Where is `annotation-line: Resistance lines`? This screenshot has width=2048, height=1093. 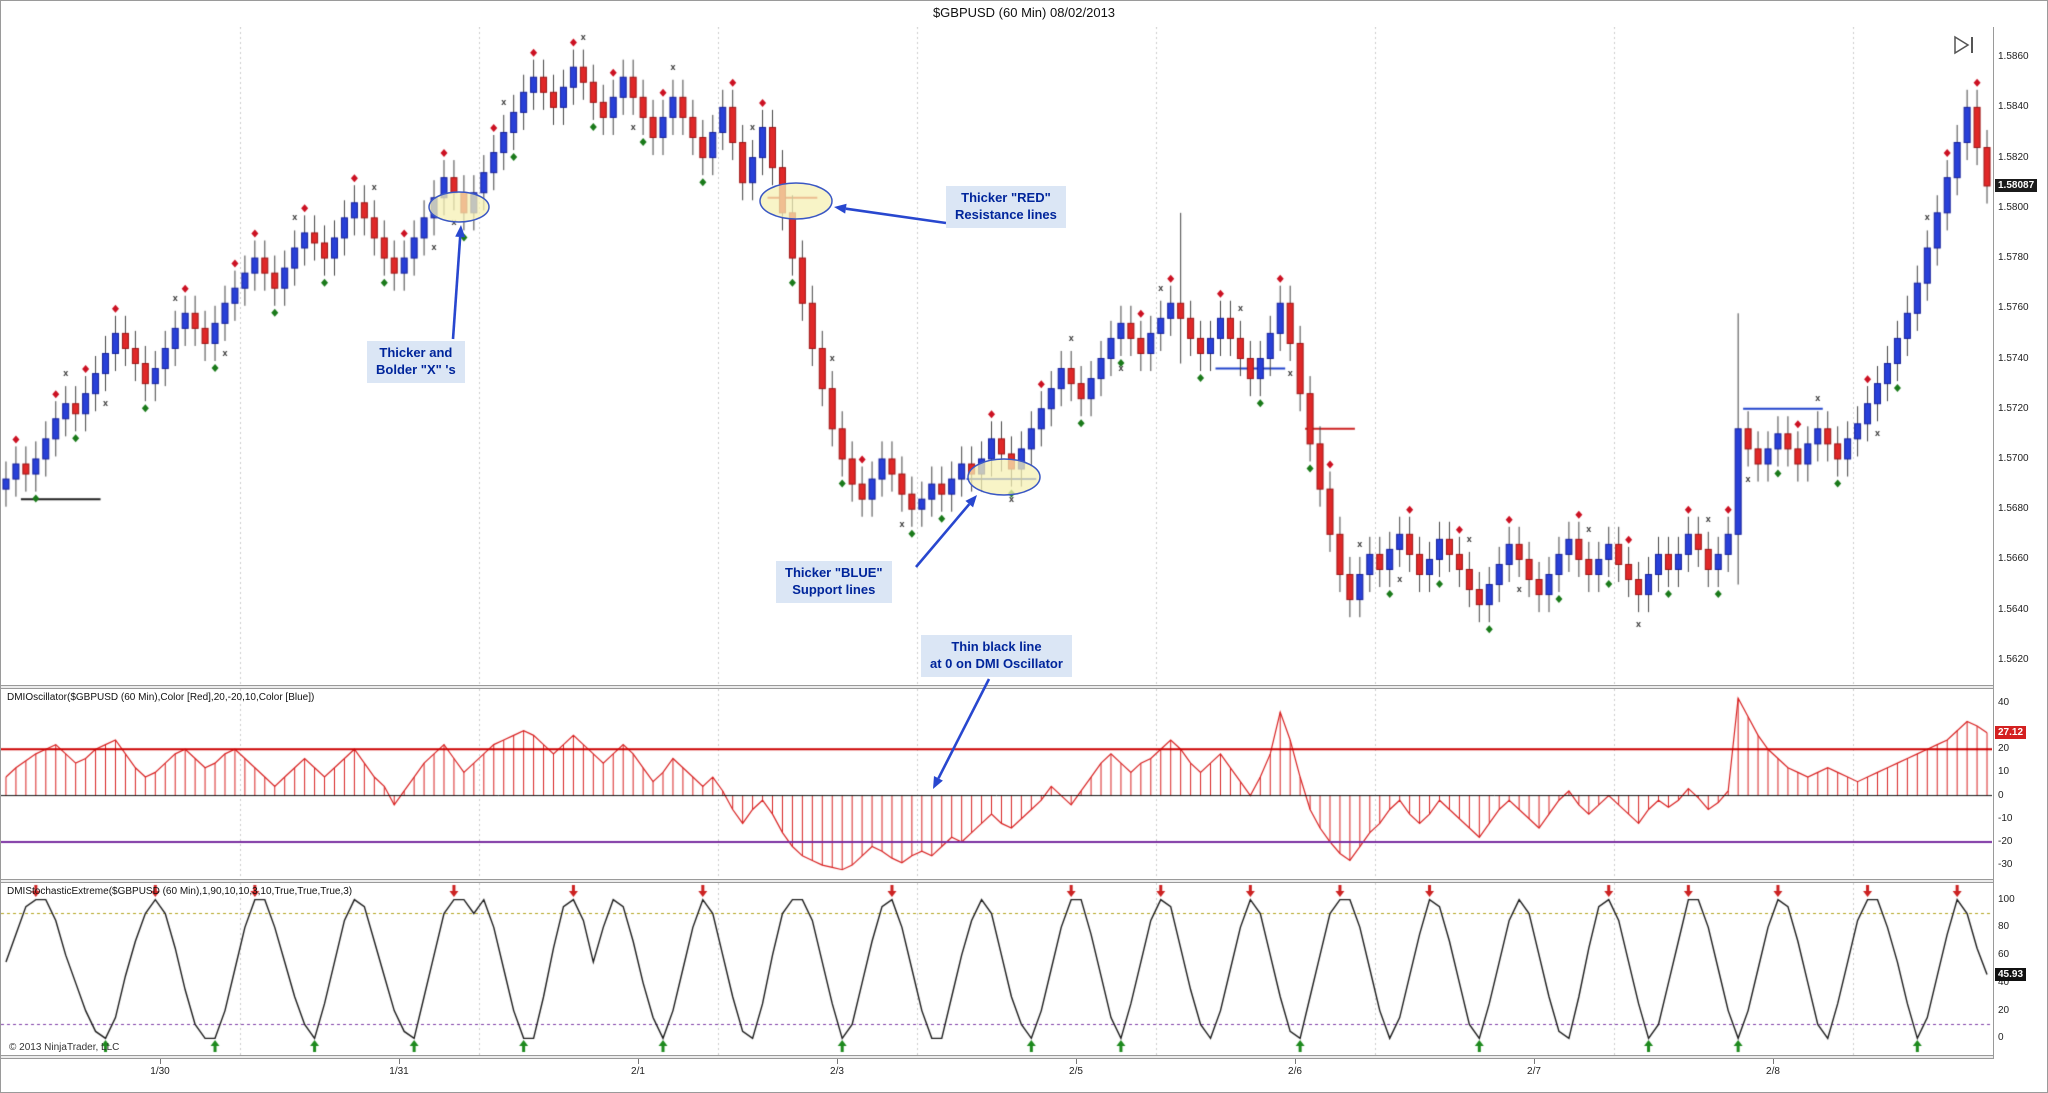 annotation-line: Resistance lines is located at coordinates (1006, 214).